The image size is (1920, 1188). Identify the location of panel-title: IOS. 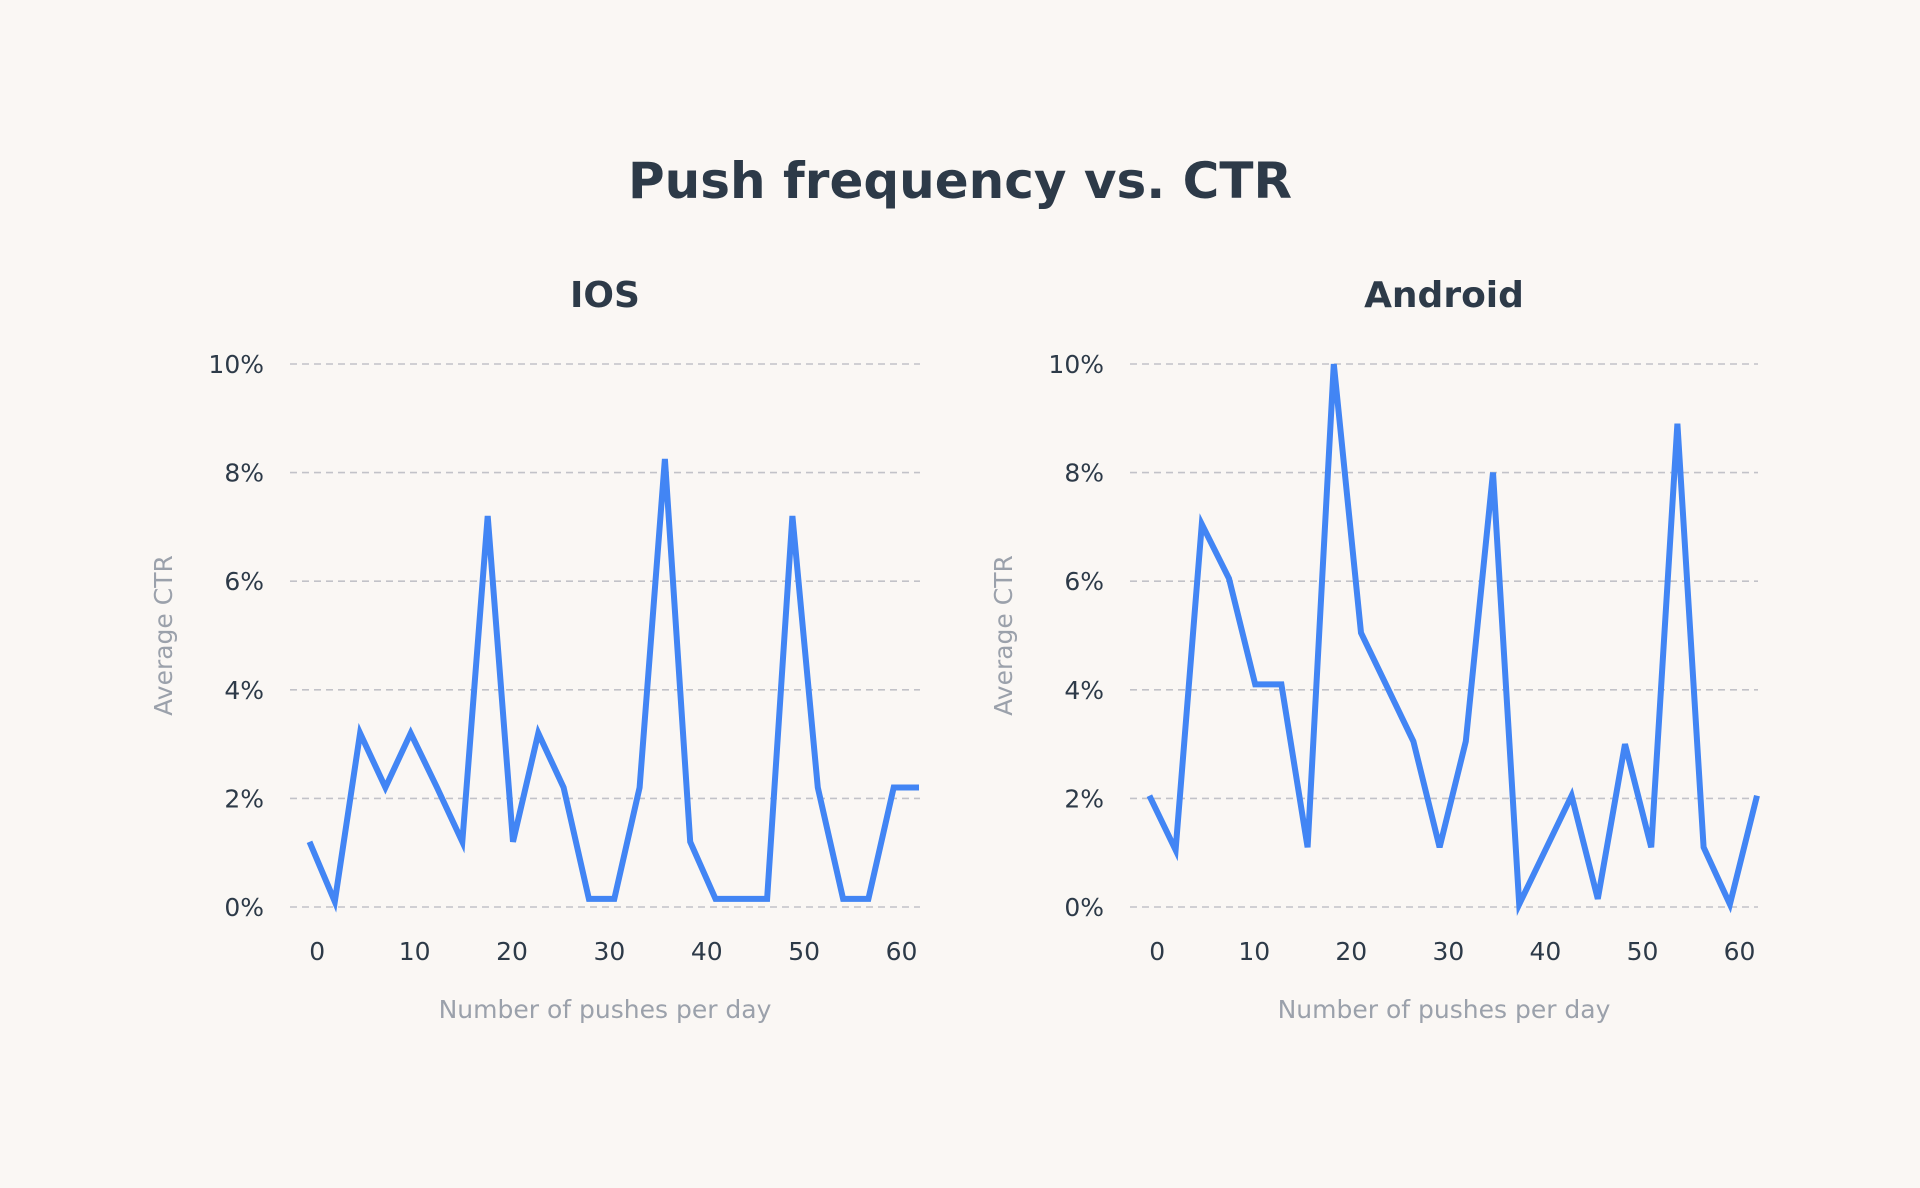
(605, 295).